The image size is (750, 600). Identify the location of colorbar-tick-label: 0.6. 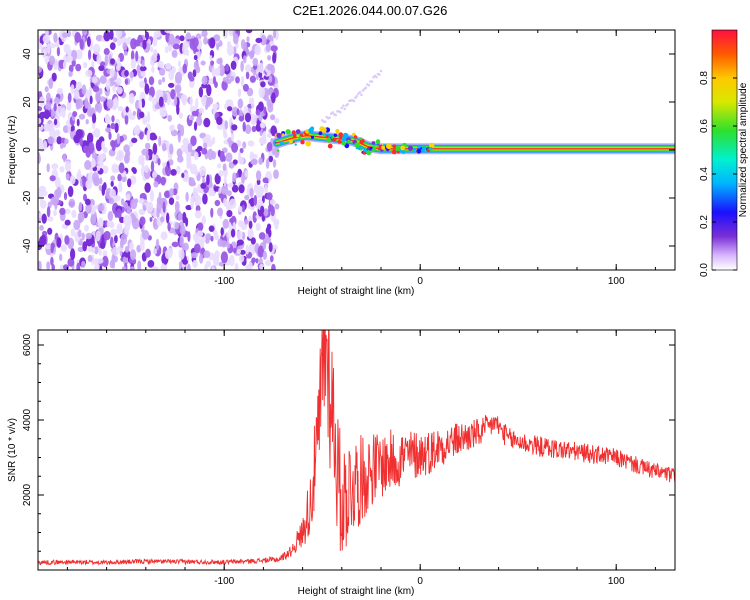
(704, 126).